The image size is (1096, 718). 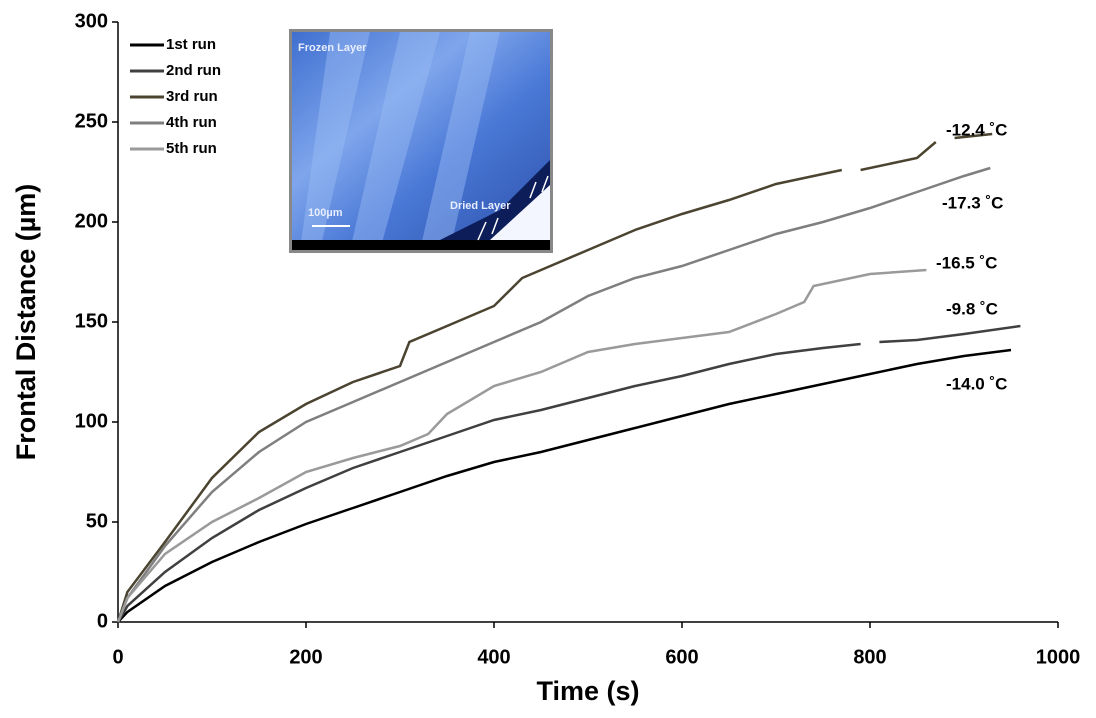 What do you see at coordinates (102, 621) in the screenshot?
I see `y-tick-label: 0` at bounding box center [102, 621].